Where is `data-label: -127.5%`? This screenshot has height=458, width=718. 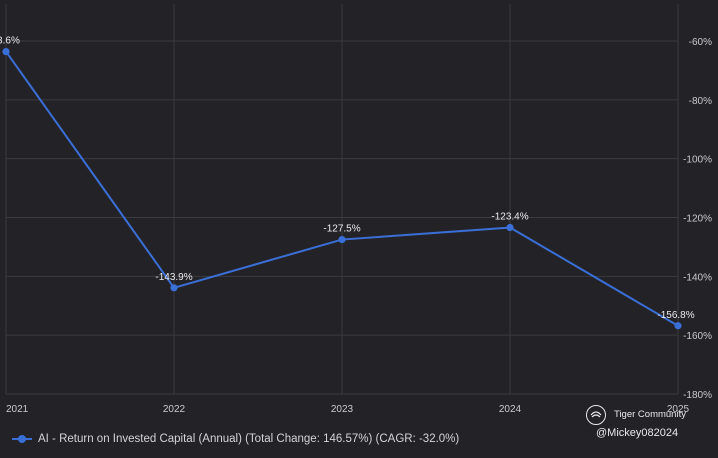 data-label: -127.5% is located at coordinates (341, 229).